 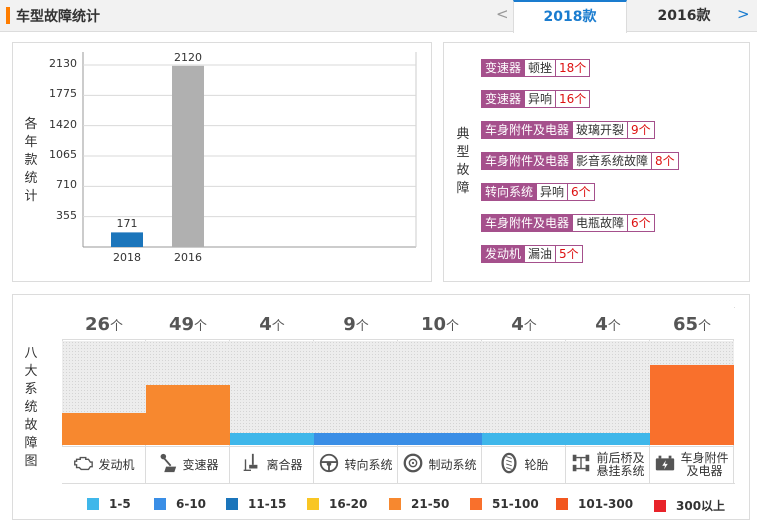 I want to click on fault-item: 发动机 漏油 5个, so click(x=532, y=254).